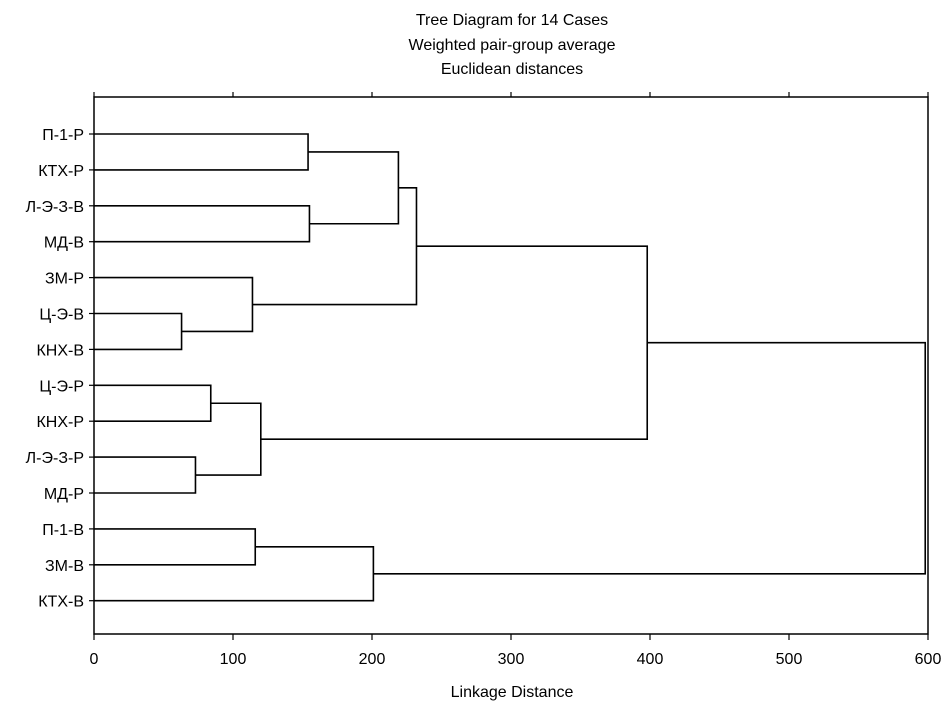 The width and height of the screenshot is (945, 704). Describe the element at coordinates (94, 659) in the screenshot. I see `x-tick-label: 0` at that location.